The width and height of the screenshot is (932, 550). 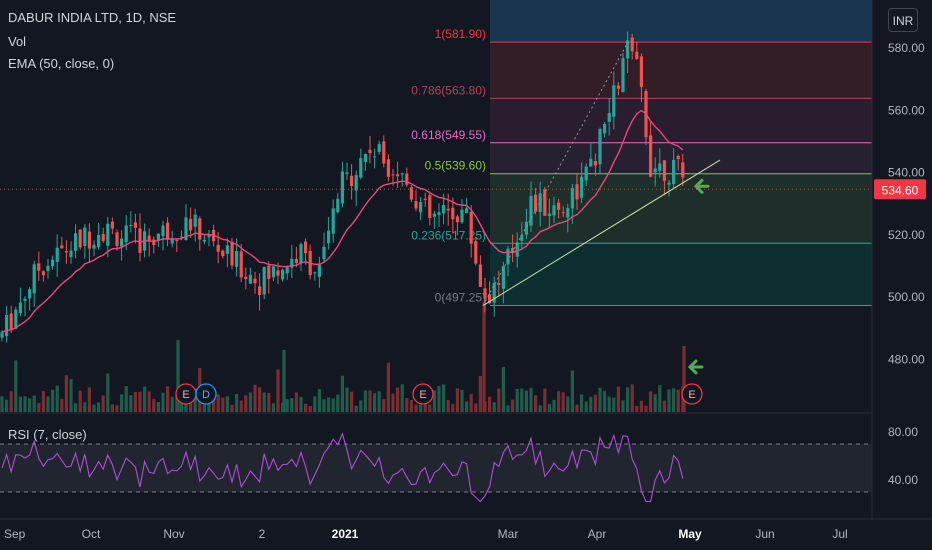 I want to click on dividend-marker, so click(x=206, y=394).